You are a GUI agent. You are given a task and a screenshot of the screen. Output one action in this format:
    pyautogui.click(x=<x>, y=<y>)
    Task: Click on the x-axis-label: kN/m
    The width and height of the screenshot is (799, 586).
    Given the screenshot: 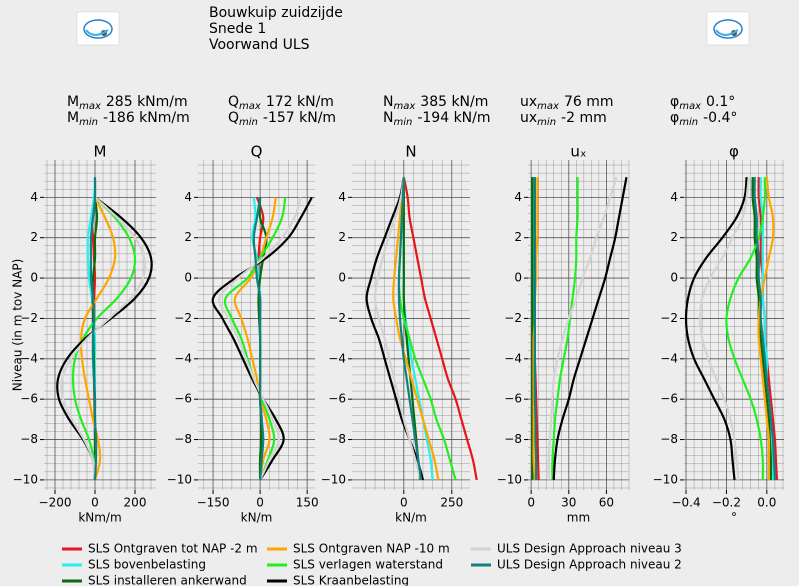 What is the action you would take?
    pyautogui.click(x=411, y=518)
    